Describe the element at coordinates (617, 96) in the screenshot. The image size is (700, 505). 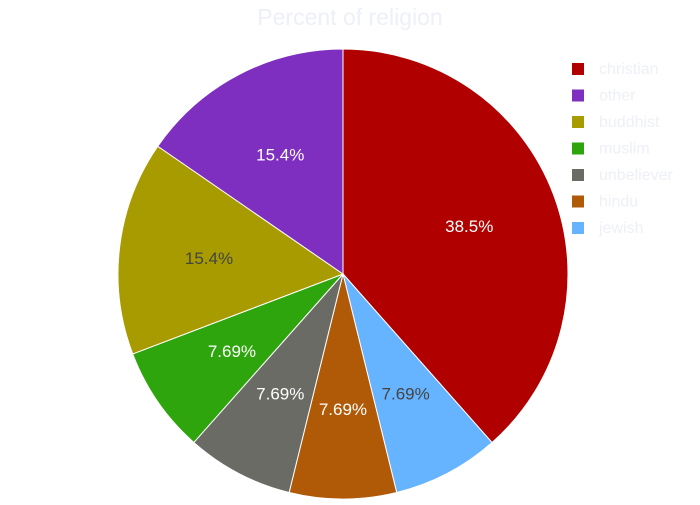
I see `legend-label-other: other` at that location.